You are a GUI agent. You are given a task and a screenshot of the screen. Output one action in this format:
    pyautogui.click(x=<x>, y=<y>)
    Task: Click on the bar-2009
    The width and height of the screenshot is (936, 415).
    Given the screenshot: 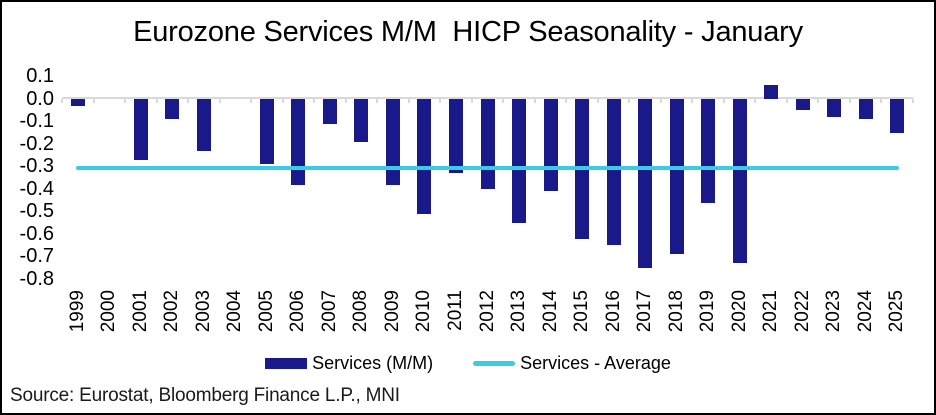 What is the action you would take?
    pyautogui.click(x=392, y=142)
    